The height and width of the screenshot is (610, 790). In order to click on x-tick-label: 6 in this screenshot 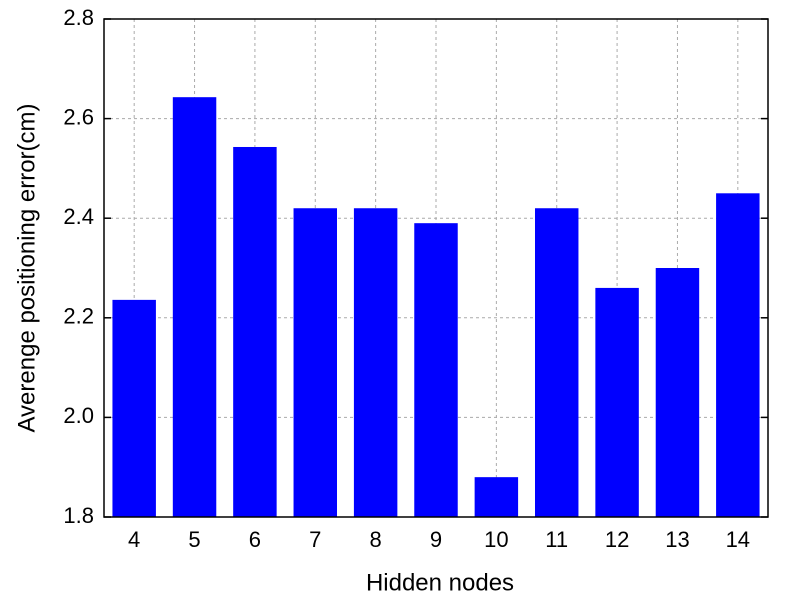, I will do `click(255, 539)`.